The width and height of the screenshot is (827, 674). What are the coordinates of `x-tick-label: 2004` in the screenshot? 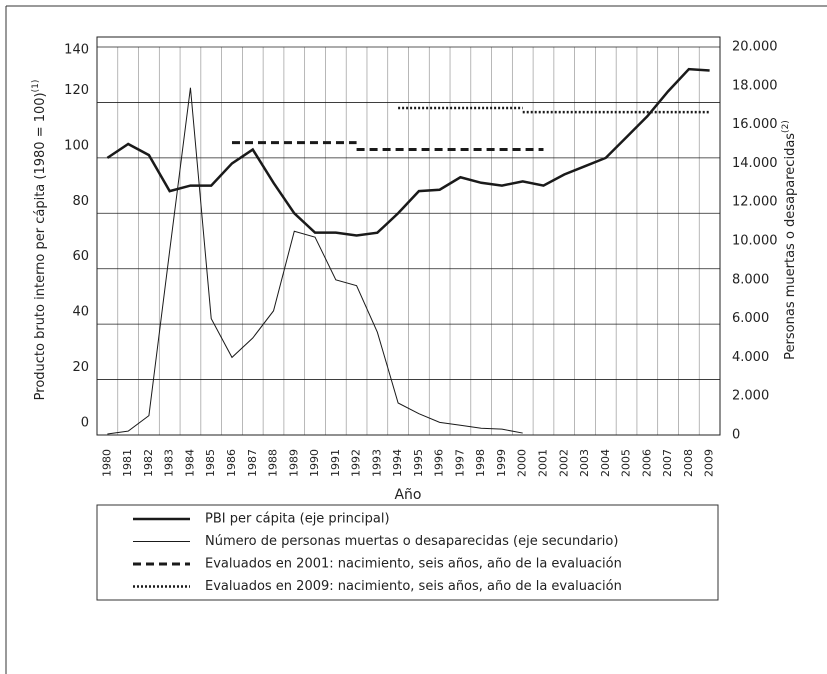 It's located at (605, 463).